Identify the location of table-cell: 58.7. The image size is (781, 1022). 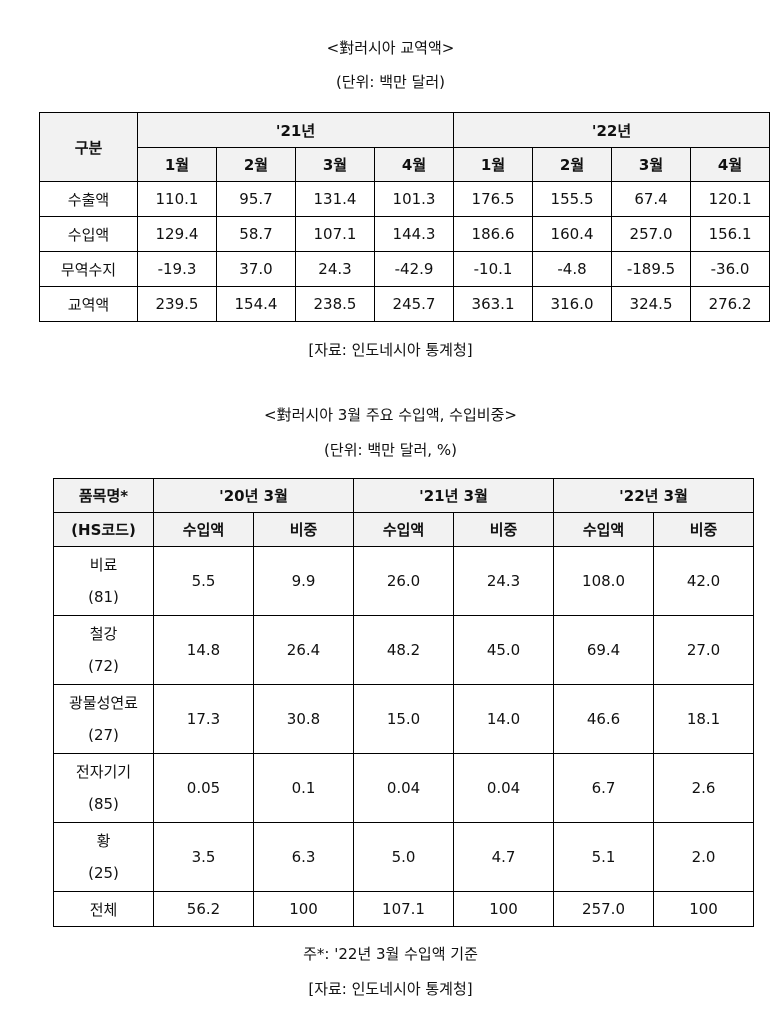
(256, 234).